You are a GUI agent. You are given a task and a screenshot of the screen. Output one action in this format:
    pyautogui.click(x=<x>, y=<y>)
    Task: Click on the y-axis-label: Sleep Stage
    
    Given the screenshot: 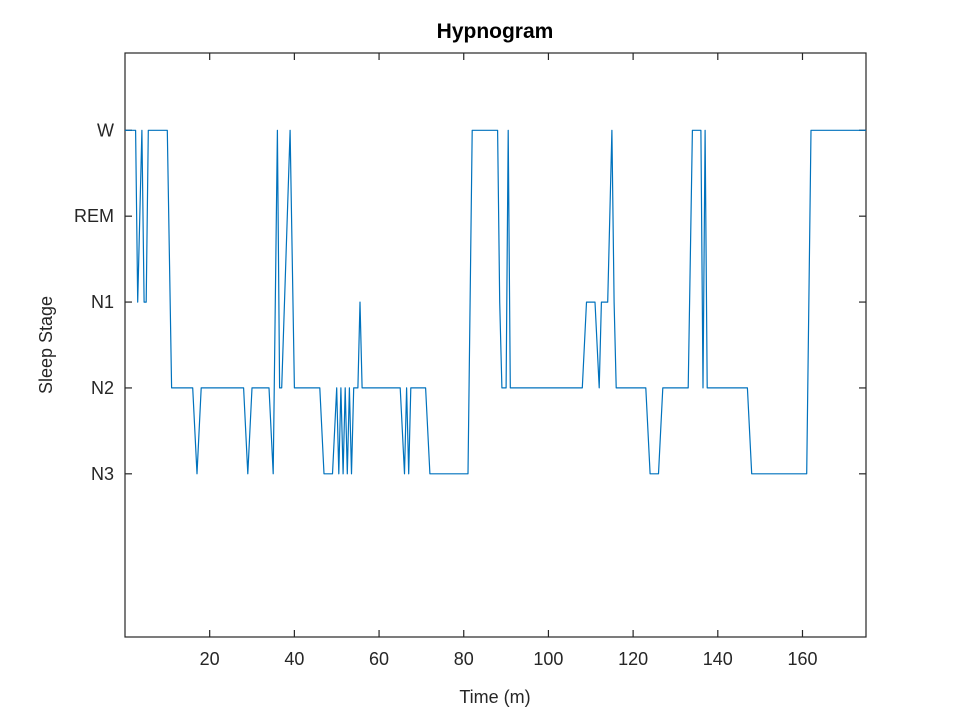 What is the action you would take?
    pyautogui.click(x=46, y=345)
    